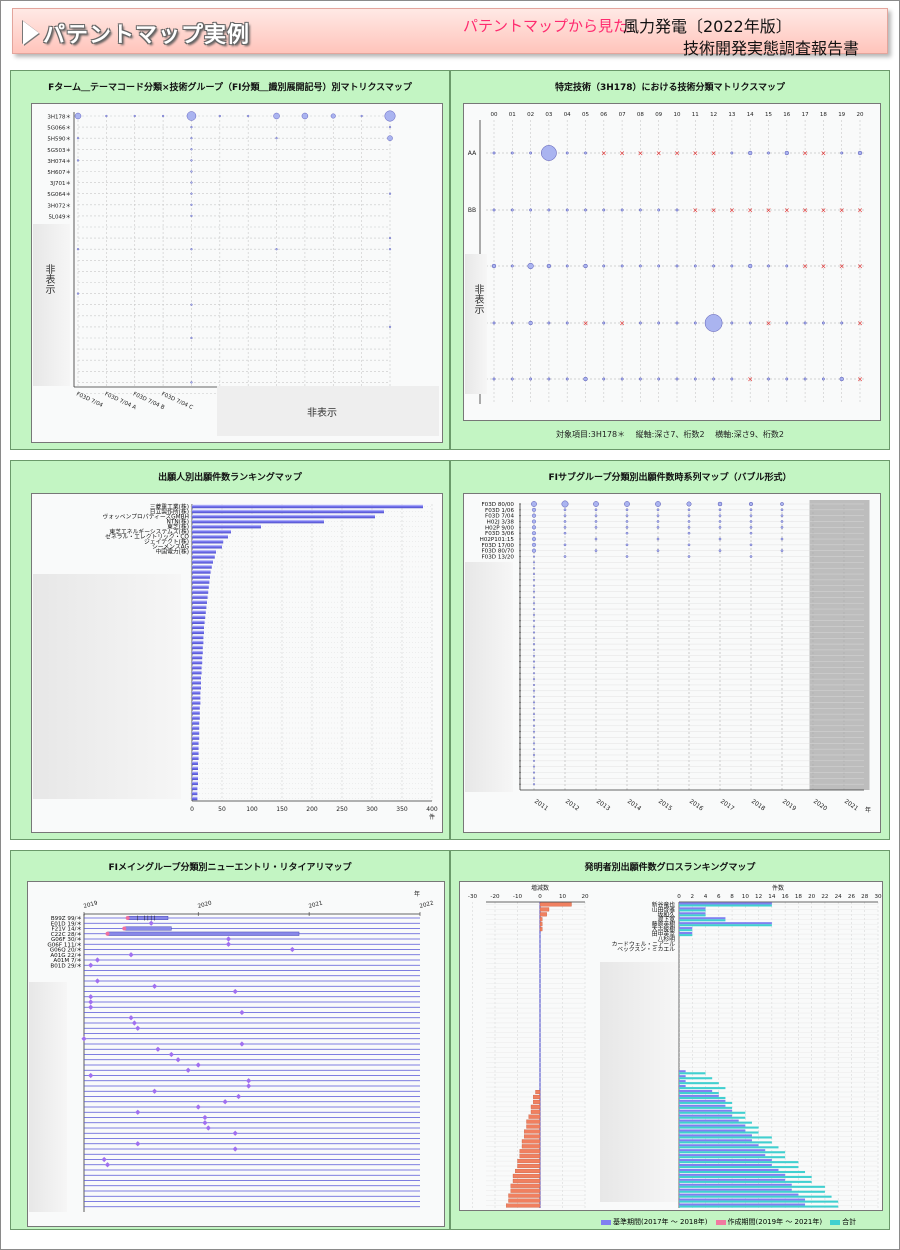 The width and height of the screenshot is (900, 1250). What do you see at coordinates (640, 115) in the screenshot?
I see `col-label: 08` at bounding box center [640, 115].